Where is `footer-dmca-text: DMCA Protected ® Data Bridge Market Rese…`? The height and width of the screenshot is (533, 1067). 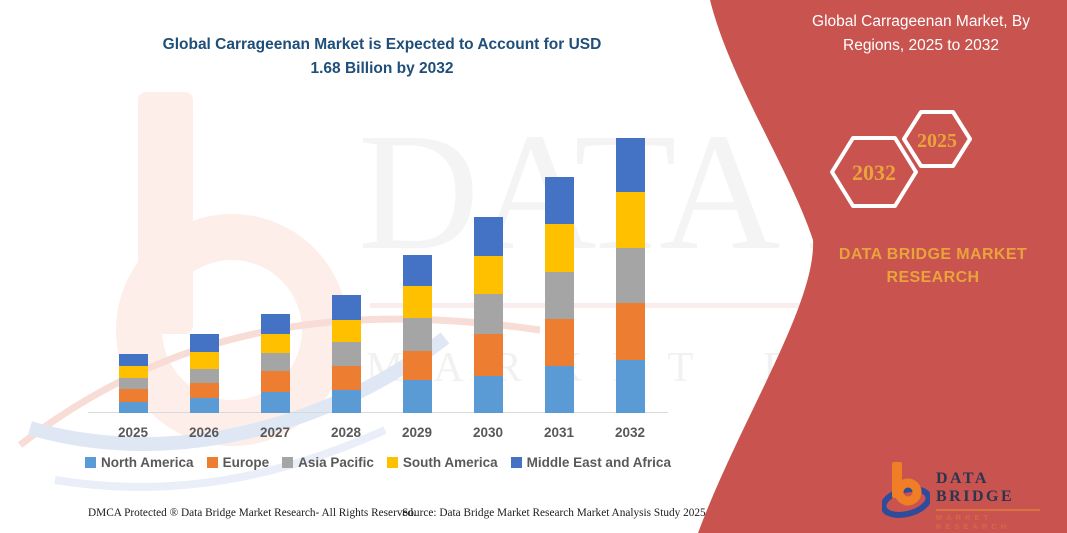
footer-dmca-text: DMCA Protected ® Data Bridge Market Rese… is located at coordinates (252, 513).